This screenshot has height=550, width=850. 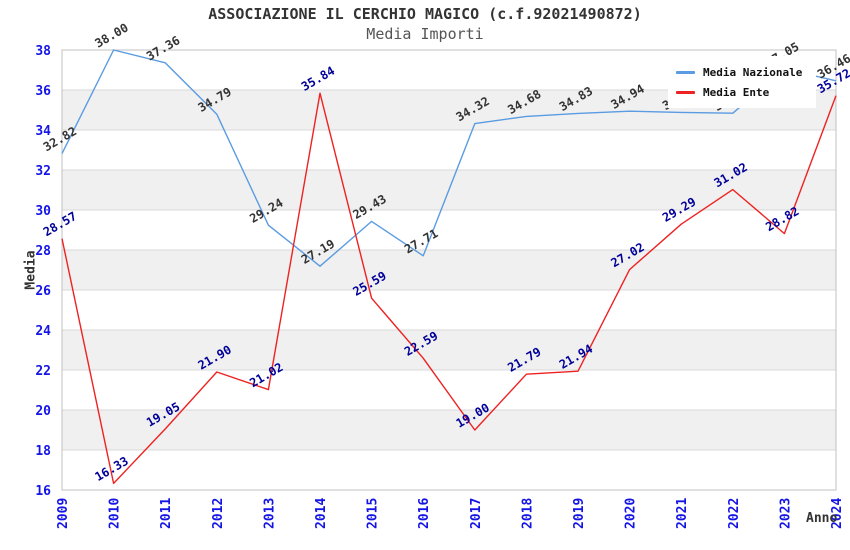 I want to click on y-tick-label: 30, so click(x=43, y=211).